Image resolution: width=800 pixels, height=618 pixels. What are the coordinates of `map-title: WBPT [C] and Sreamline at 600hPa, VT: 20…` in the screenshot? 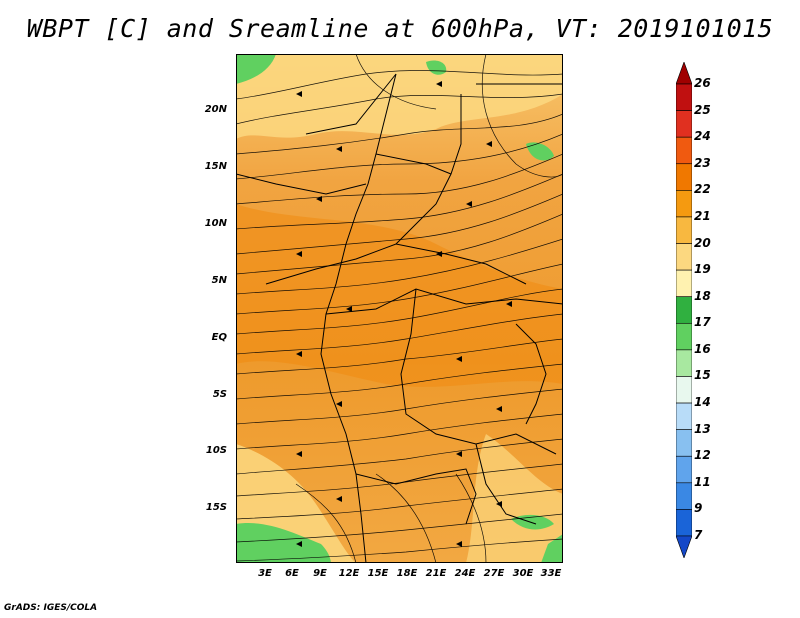 It's located at (400, 28).